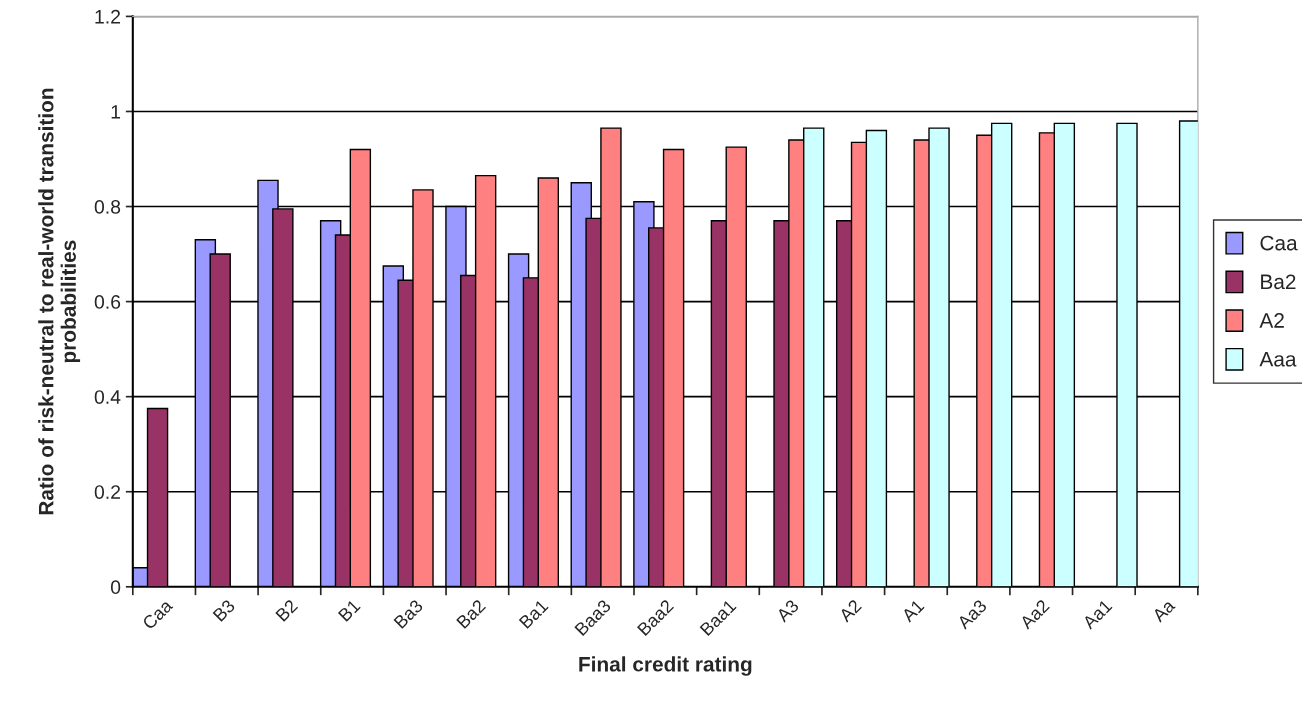 The width and height of the screenshot is (1302, 713). Describe the element at coordinates (665, 666) in the screenshot. I see `x-axis-title: Final credit rating` at that location.